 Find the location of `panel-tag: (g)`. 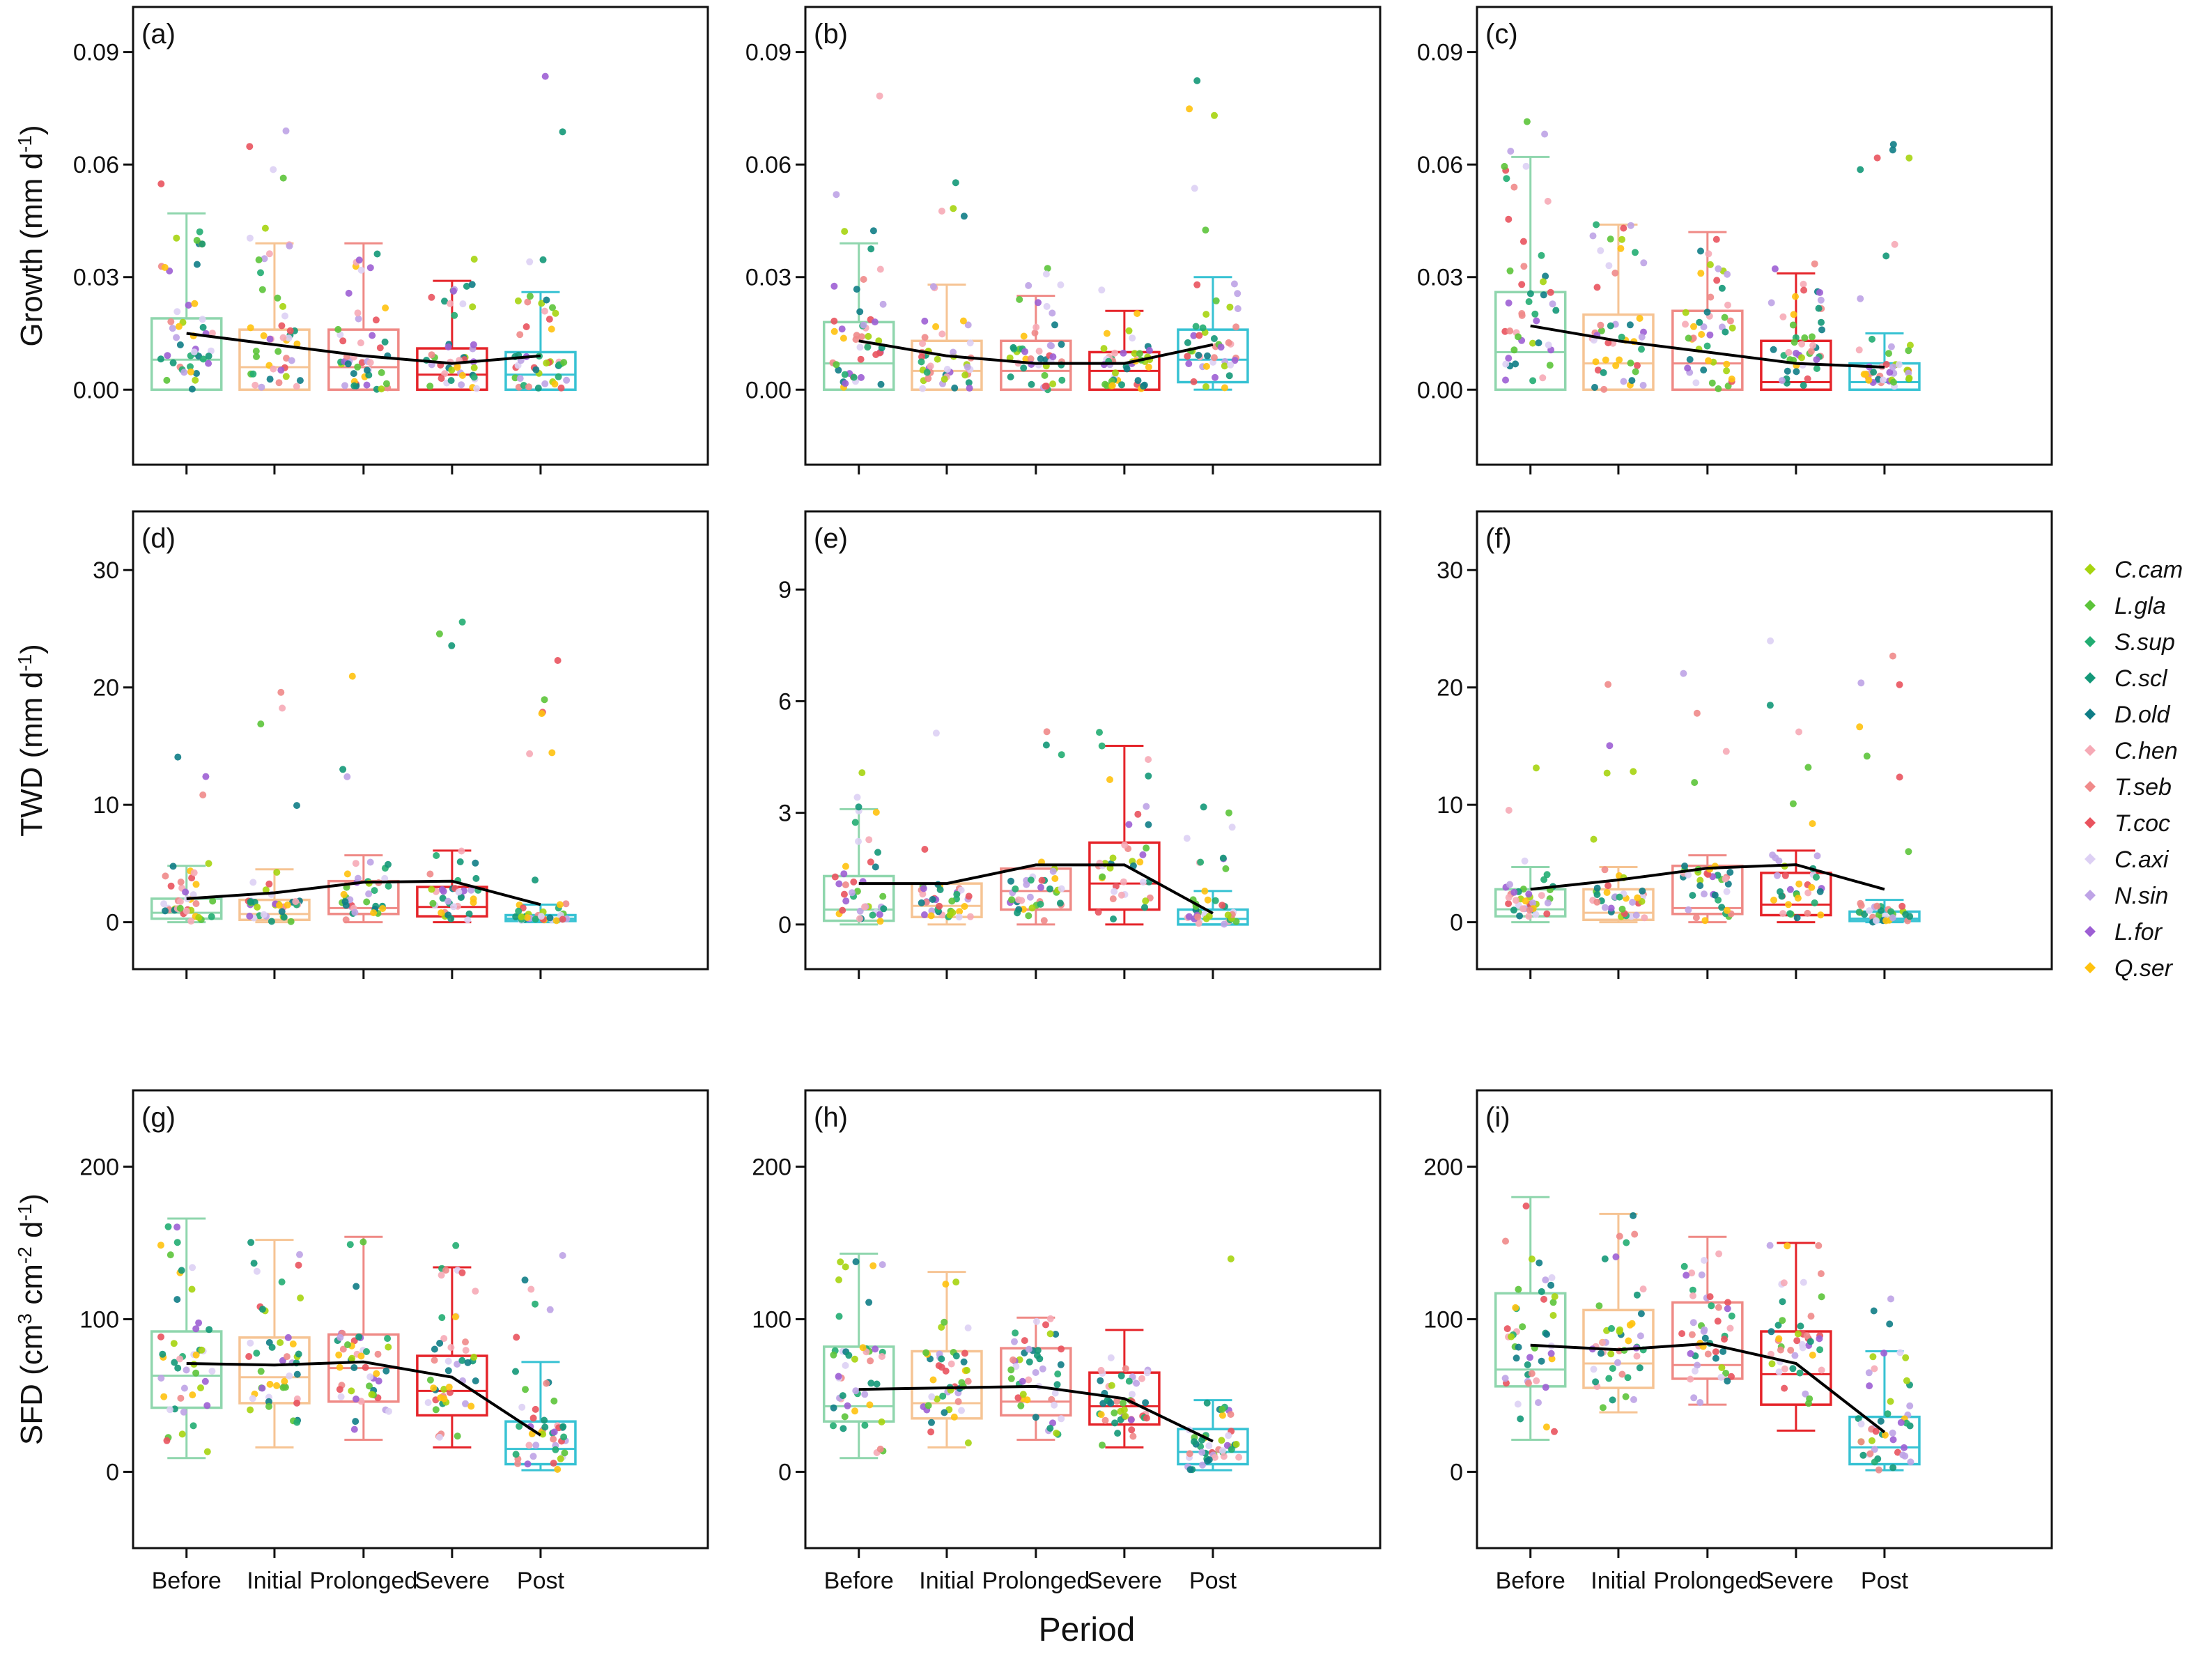

panel-tag: (g) is located at coordinates (158, 1117).